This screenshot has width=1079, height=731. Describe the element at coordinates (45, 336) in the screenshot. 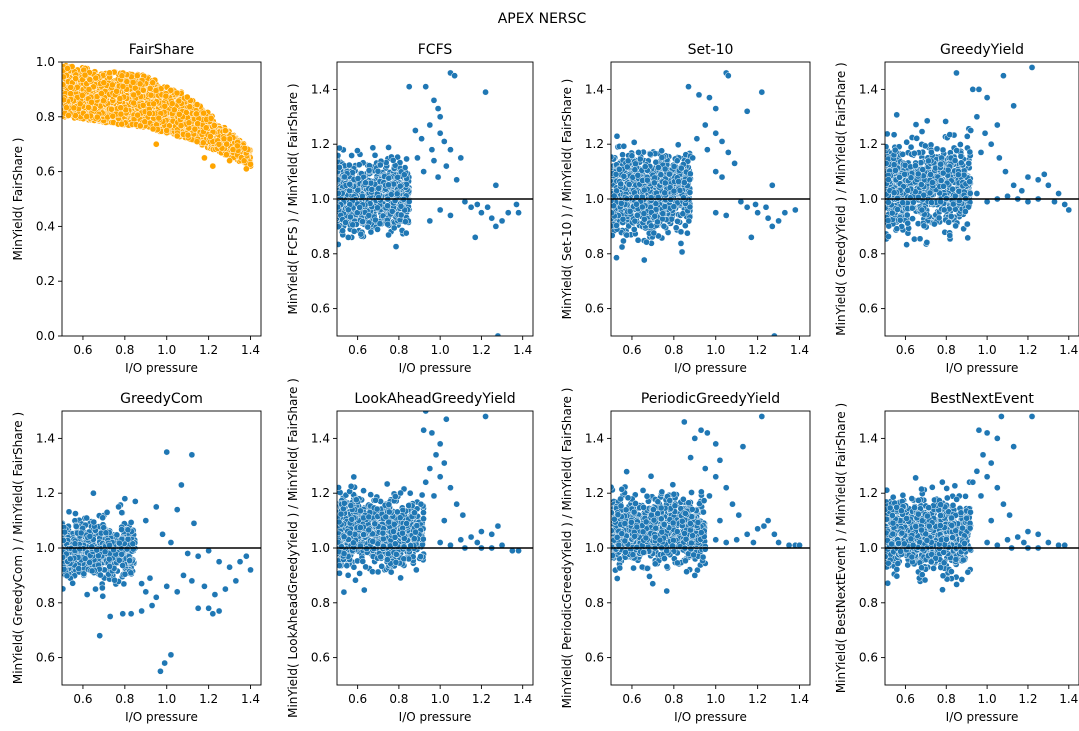

I see `y-tick-label: 0.0` at that location.